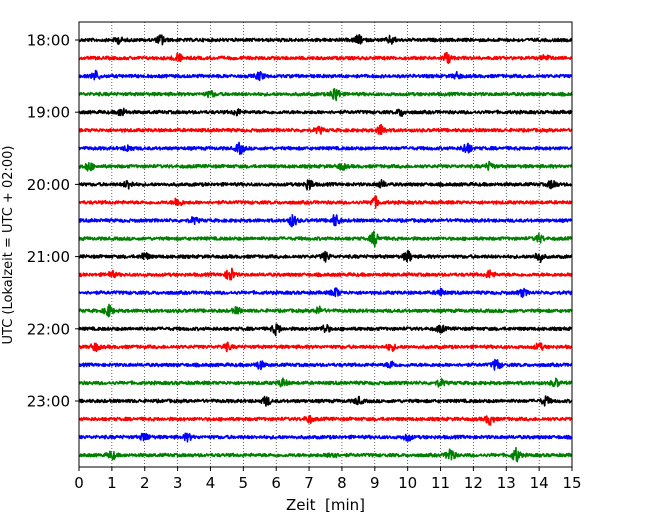 The width and height of the screenshot is (650, 520). I want to click on y-tick-label: 21:00, so click(48, 257).